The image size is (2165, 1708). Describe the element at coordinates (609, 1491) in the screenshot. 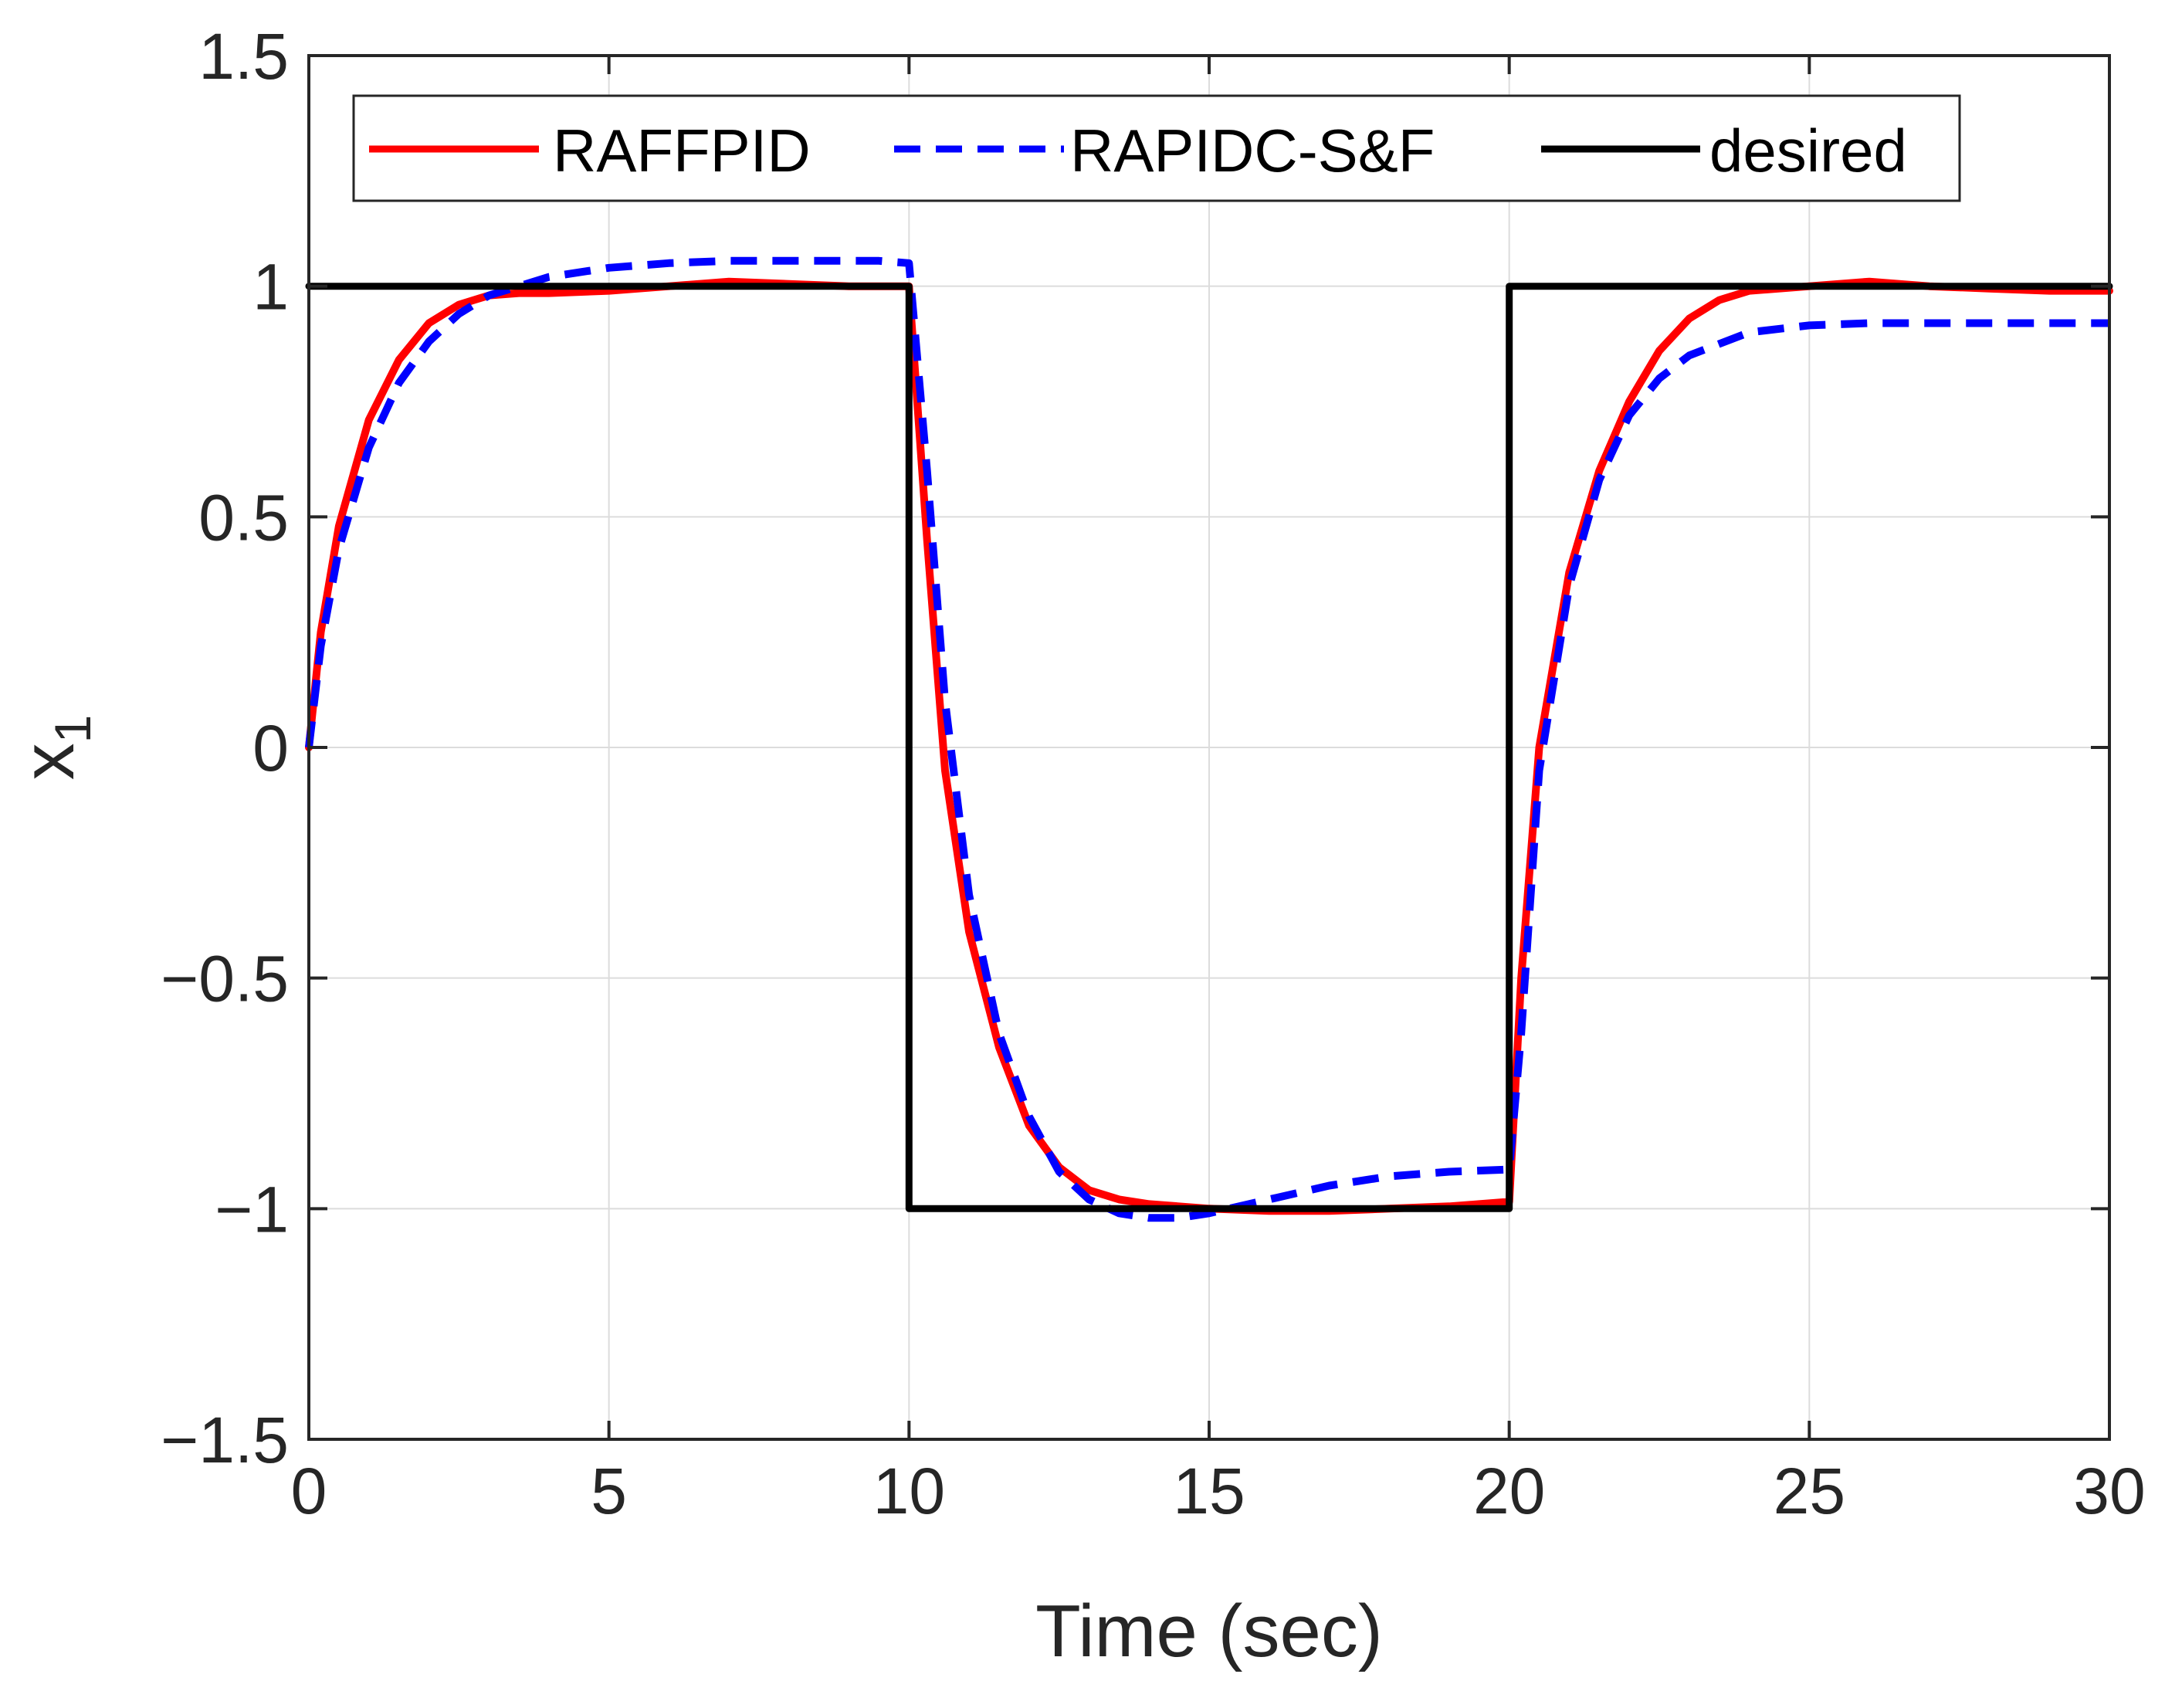

I see `x-tick-label: 5` at that location.